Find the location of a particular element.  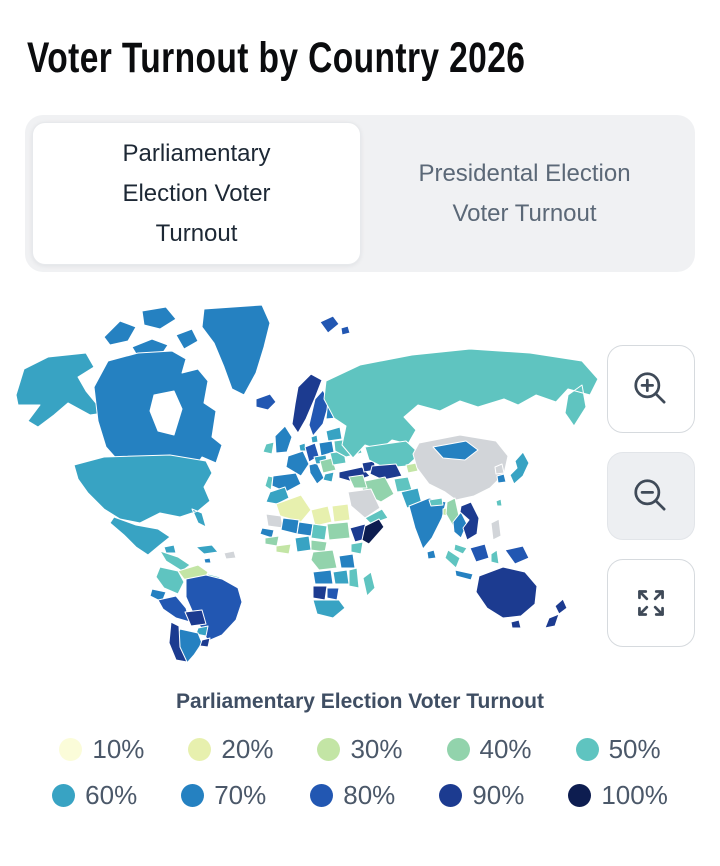

region-iraq-syria is located at coordinates (358, 481).